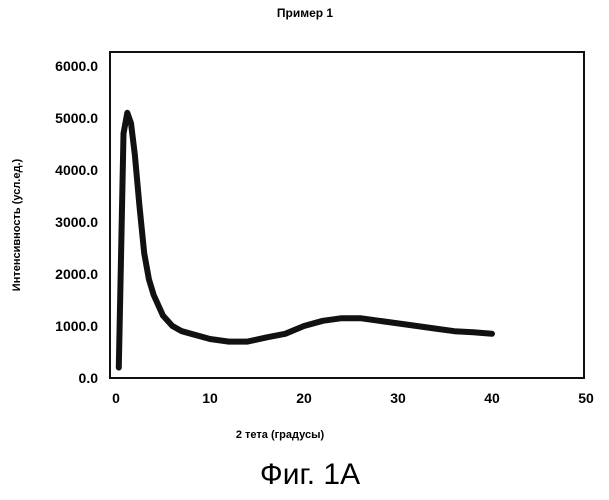 The height and width of the screenshot is (500, 609). What do you see at coordinates (89, 378) in the screenshot?
I see `y-tick-label: 0.0` at bounding box center [89, 378].